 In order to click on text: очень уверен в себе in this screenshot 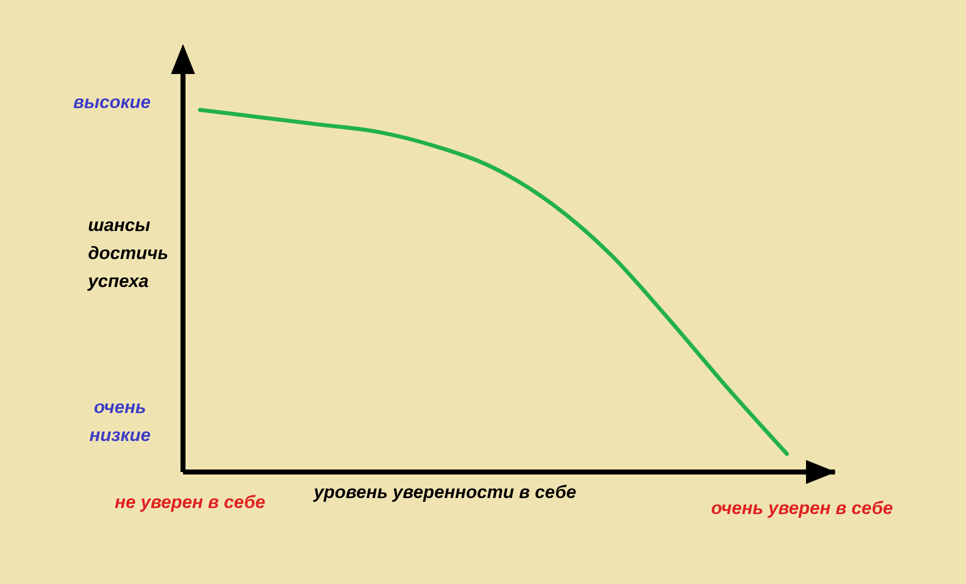, I will do `click(802, 508)`.